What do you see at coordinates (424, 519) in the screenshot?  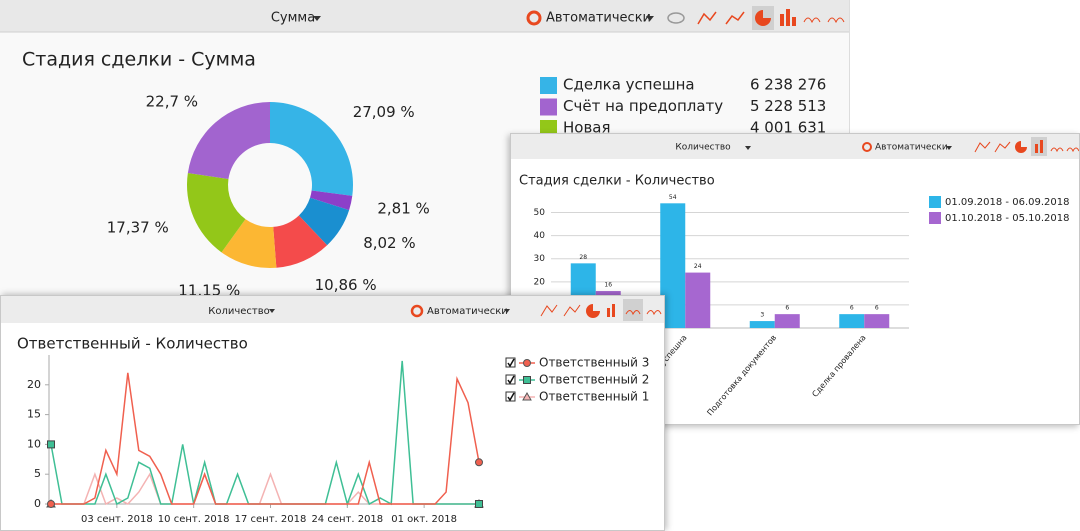 I see `x-tick-label: 01 окт. 2018` at bounding box center [424, 519].